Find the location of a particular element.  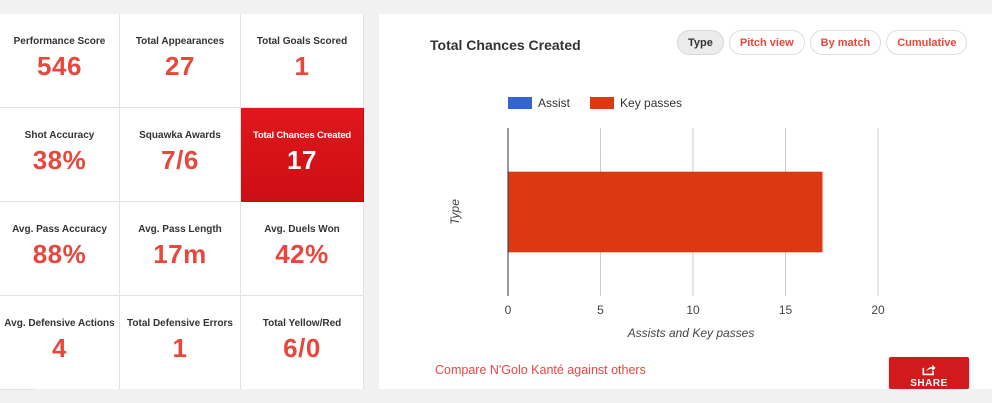

legend-label: Assist is located at coordinates (554, 103).